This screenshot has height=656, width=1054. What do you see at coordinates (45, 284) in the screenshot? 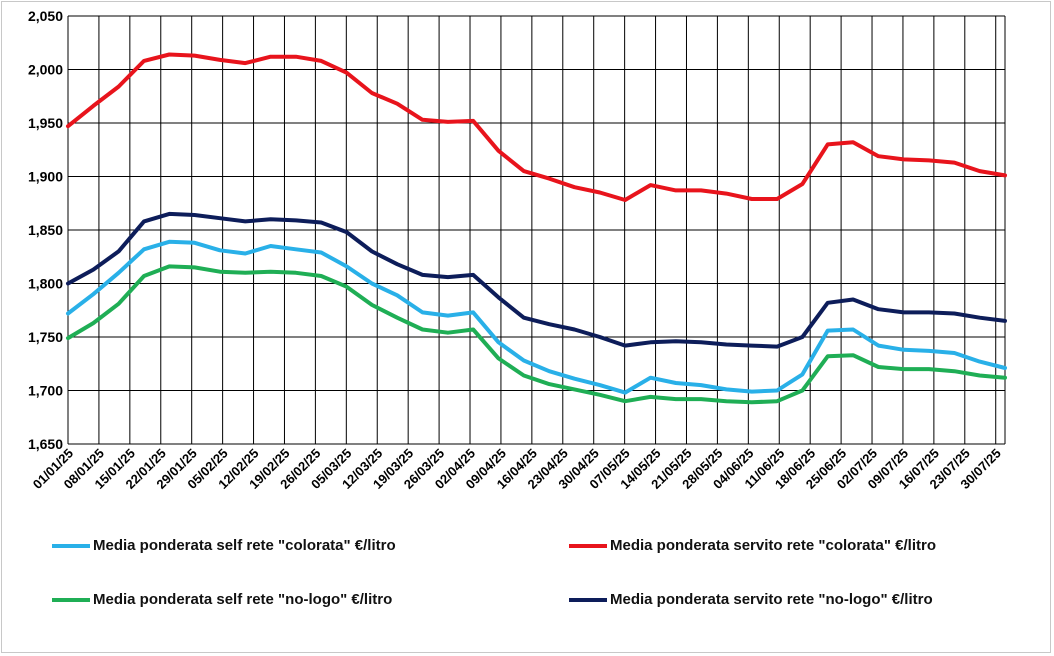
I see `y-tick-label: 1,800` at bounding box center [45, 284].